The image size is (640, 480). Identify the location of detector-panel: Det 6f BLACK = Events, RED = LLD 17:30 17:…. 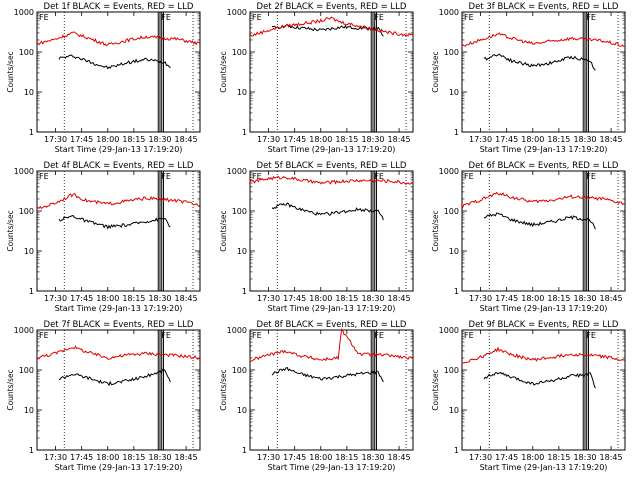
(528, 237).